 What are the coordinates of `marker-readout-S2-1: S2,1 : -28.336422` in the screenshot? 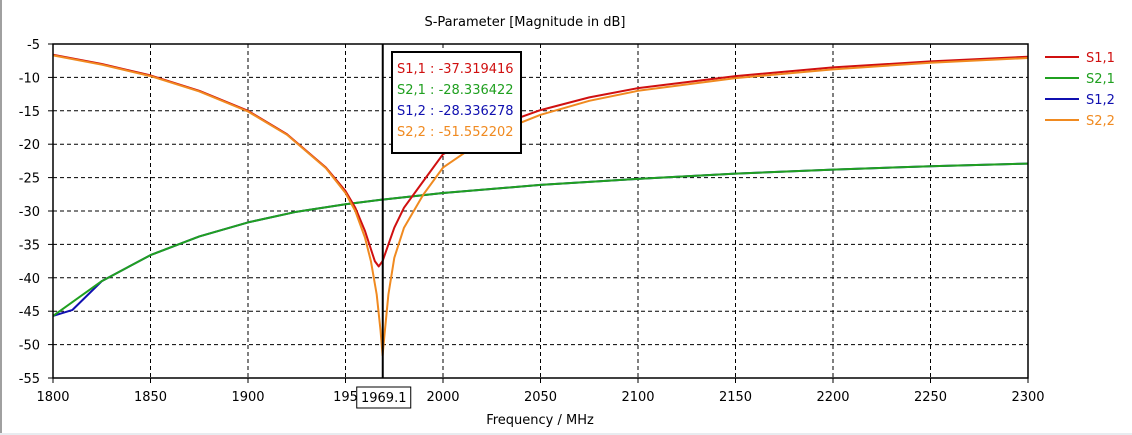 It's located at (455, 90).